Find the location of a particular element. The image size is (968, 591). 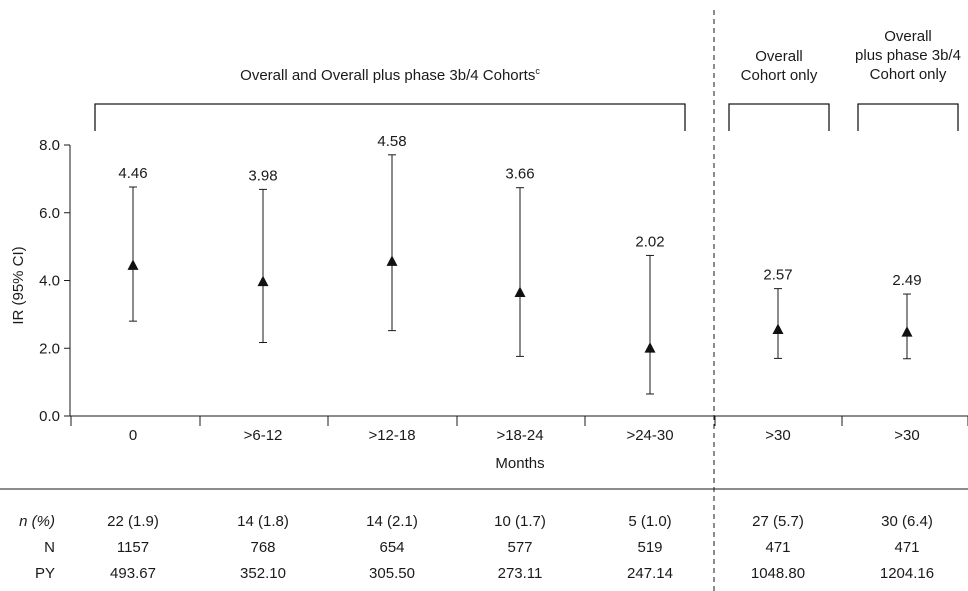

y-tick-label: 4.0 is located at coordinates (49, 281).